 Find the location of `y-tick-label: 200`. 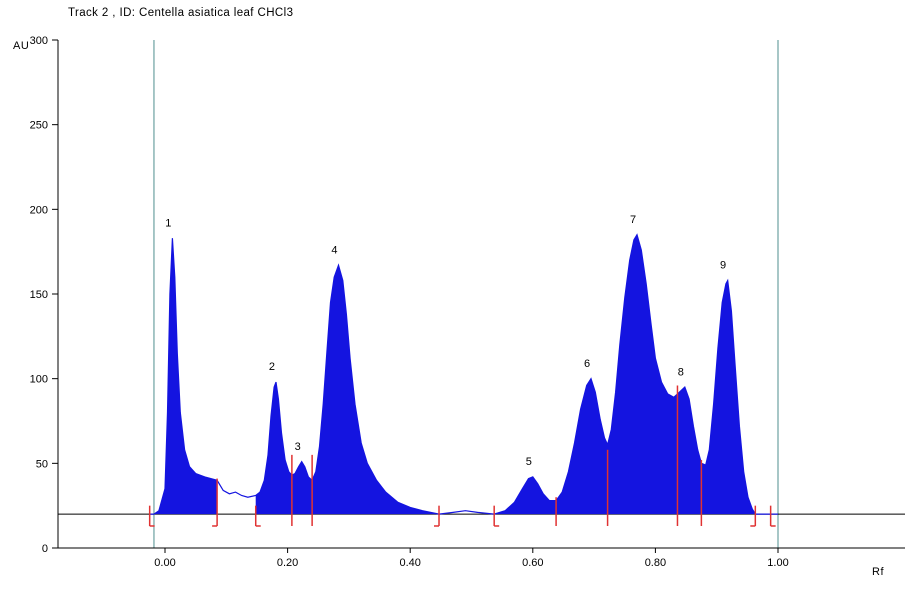

y-tick-label: 200 is located at coordinates (39, 210).